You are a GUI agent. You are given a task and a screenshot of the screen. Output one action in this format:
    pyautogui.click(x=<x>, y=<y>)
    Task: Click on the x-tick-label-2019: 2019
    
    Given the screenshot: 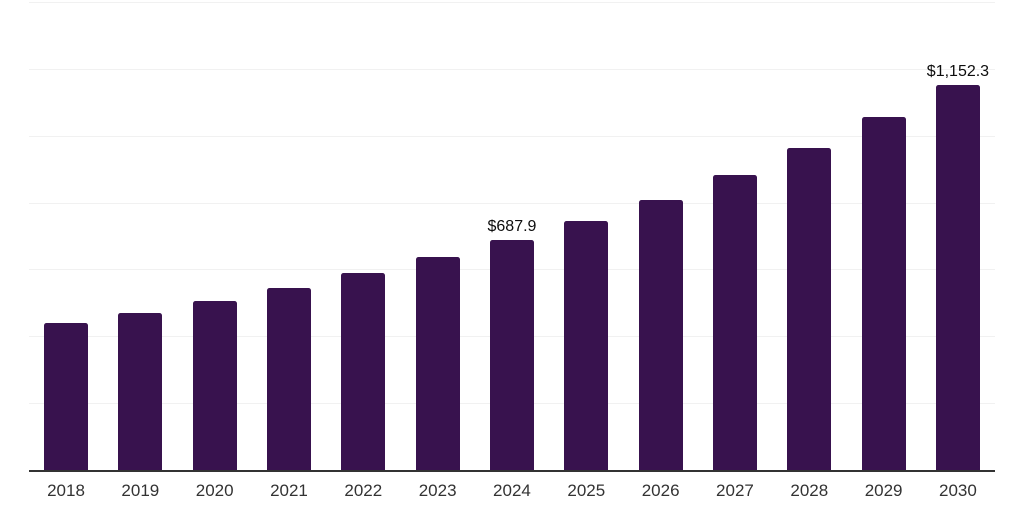 What is the action you would take?
    pyautogui.click(x=140, y=490)
    